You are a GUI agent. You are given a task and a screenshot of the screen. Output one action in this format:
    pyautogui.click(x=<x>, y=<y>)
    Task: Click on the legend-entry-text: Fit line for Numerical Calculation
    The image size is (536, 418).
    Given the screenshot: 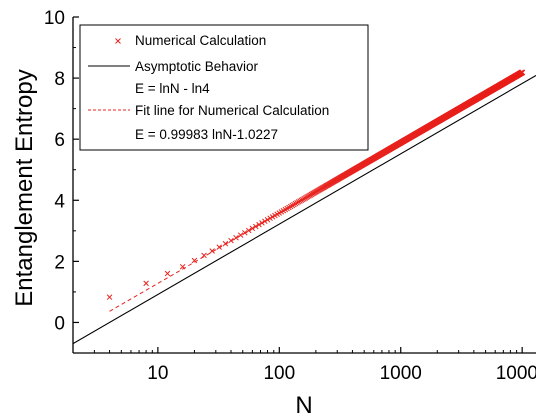 What is the action you would take?
    pyautogui.click(x=232, y=110)
    